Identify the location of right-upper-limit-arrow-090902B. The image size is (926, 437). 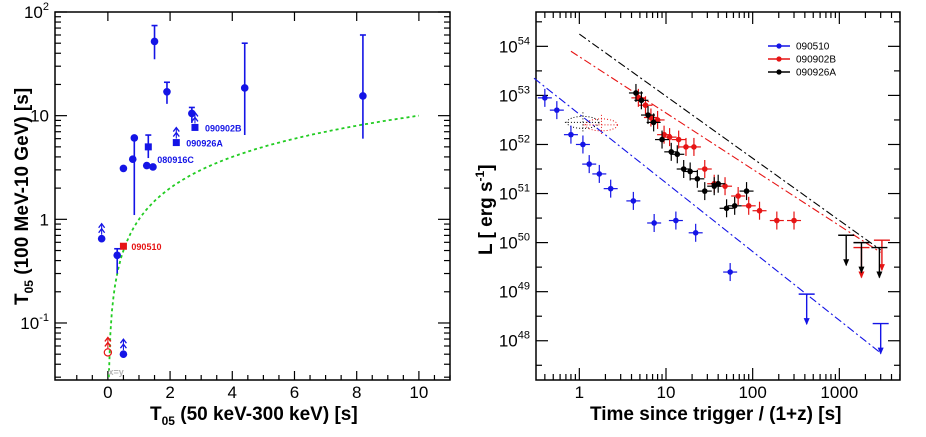
(861, 275).